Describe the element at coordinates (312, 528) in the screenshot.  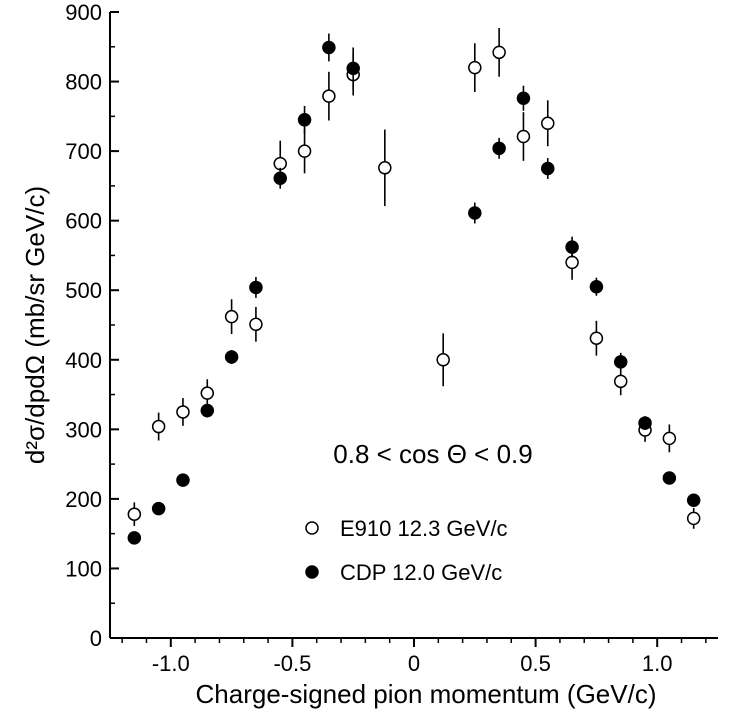
I see `legend-open-marker` at that location.